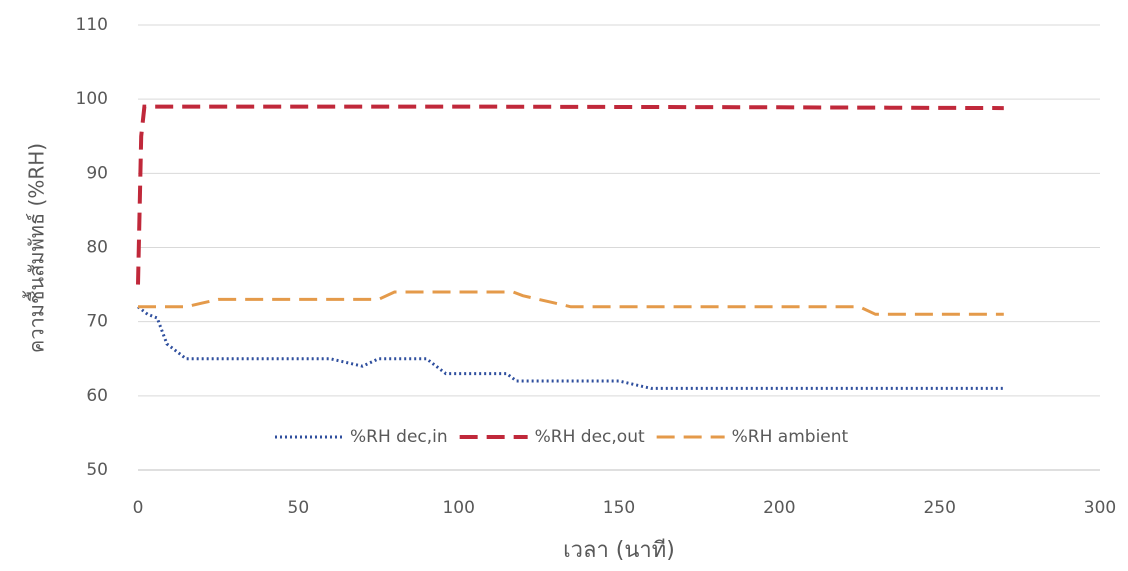 The height and width of the screenshot is (571, 1128). What do you see at coordinates (399, 437) in the screenshot?
I see `legend-label: %RH dec,in` at bounding box center [399, 437].